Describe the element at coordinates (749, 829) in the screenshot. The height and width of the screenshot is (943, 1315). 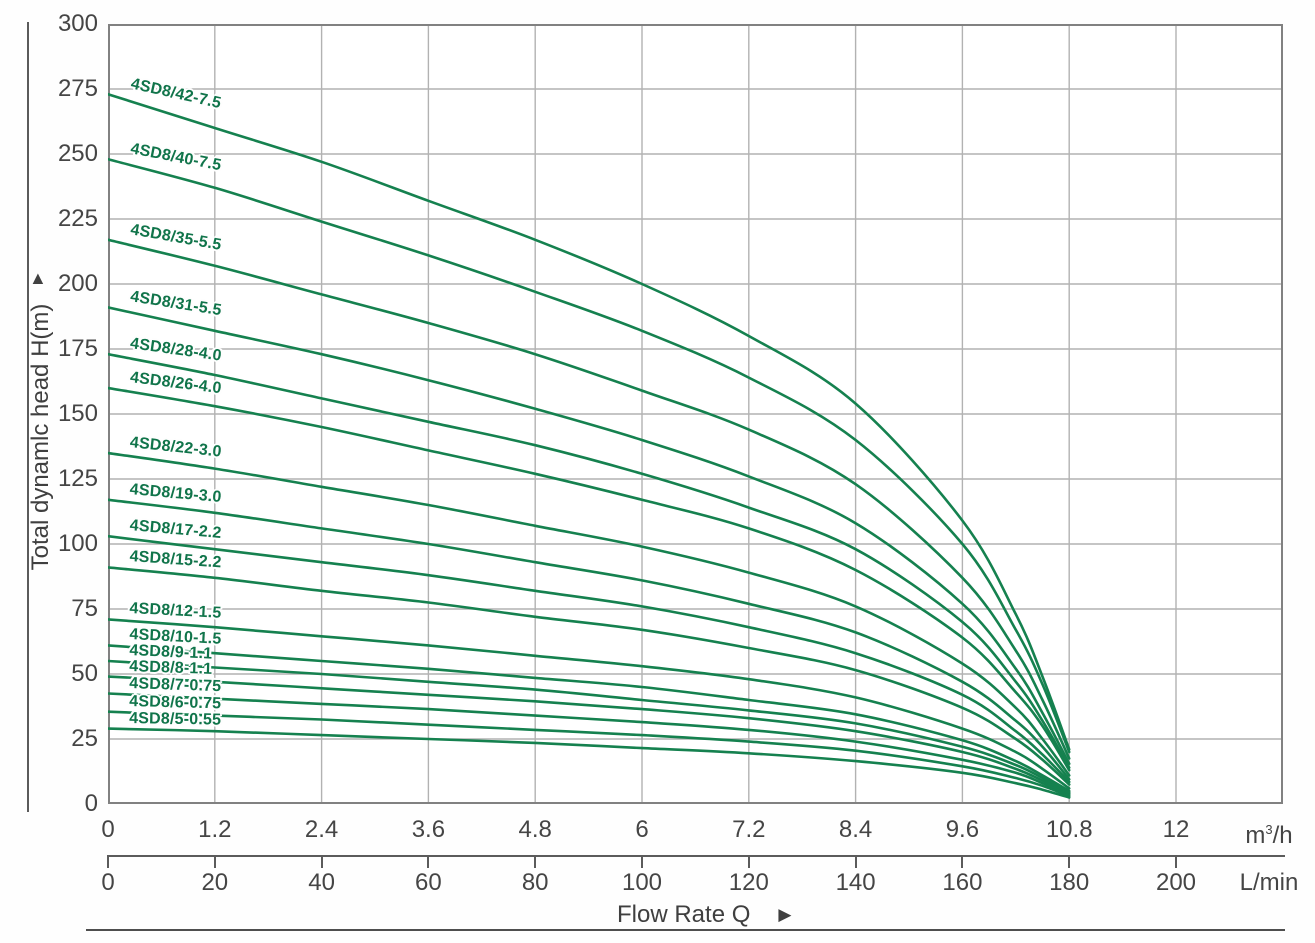
I see `x-tick-m3h: 7.2` at that location.